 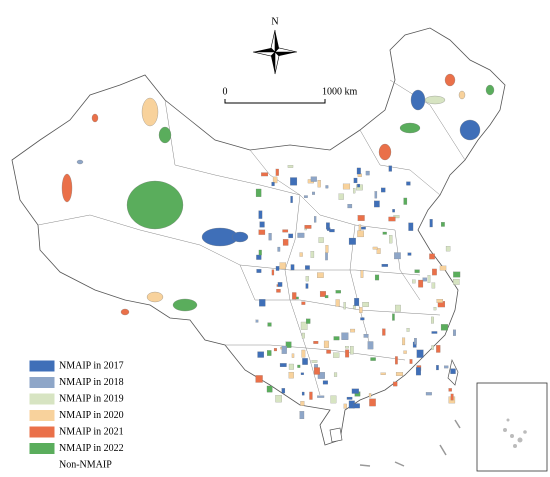 What do you see at coordinates (91, 431) in the screenshot?
I see `legend-label: NMAIP in 2021` at bounding box center [91, 431].